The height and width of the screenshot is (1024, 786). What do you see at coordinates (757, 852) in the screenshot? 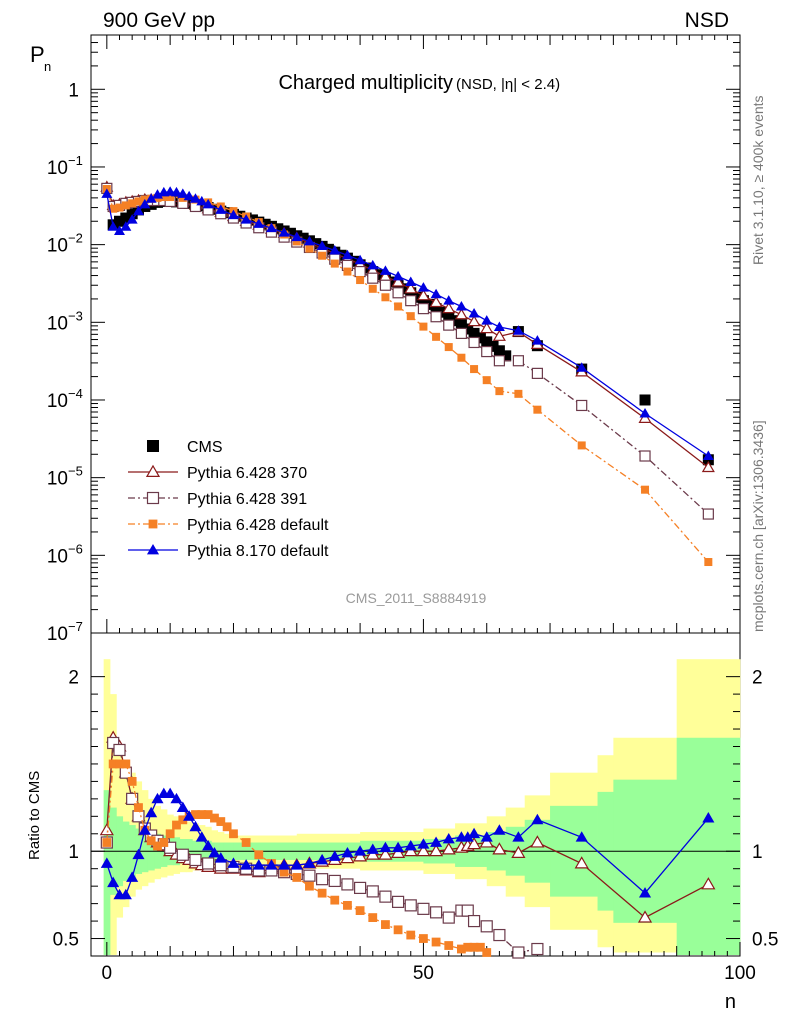
I see `ratio-ytick-label-right: 1` at bounding box center [757, 852].